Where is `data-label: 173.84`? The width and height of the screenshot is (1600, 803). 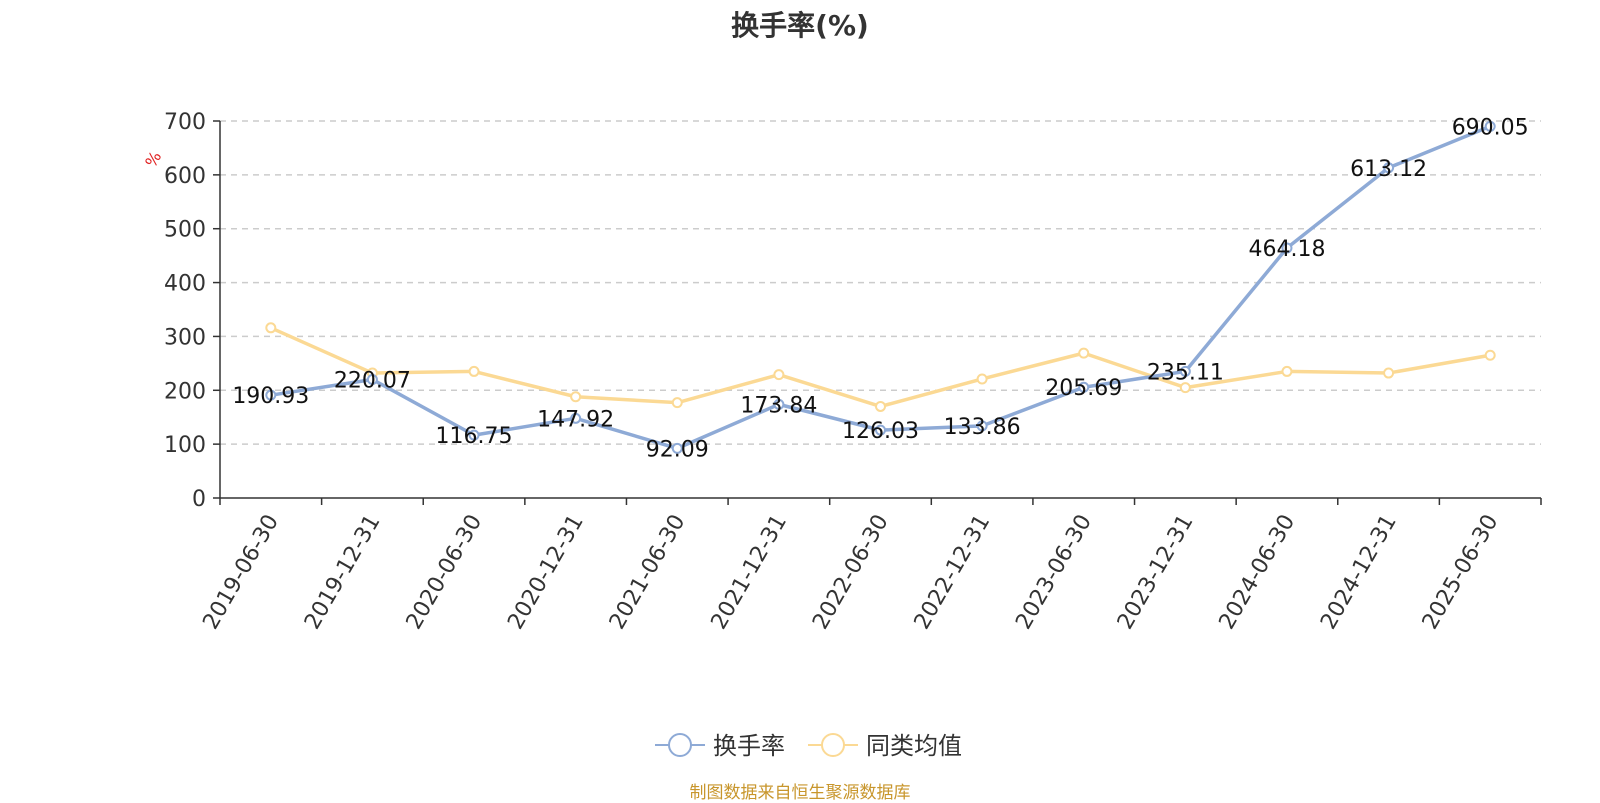
data-label: 173.84 is located at coordinates (778, 405).